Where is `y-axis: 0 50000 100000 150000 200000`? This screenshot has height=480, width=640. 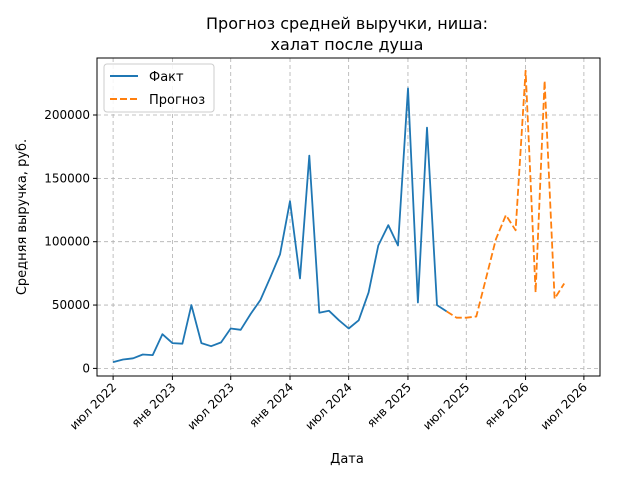 y-axis: 0 50000 100000 150000 200000 is located at coordinates (70, 241).